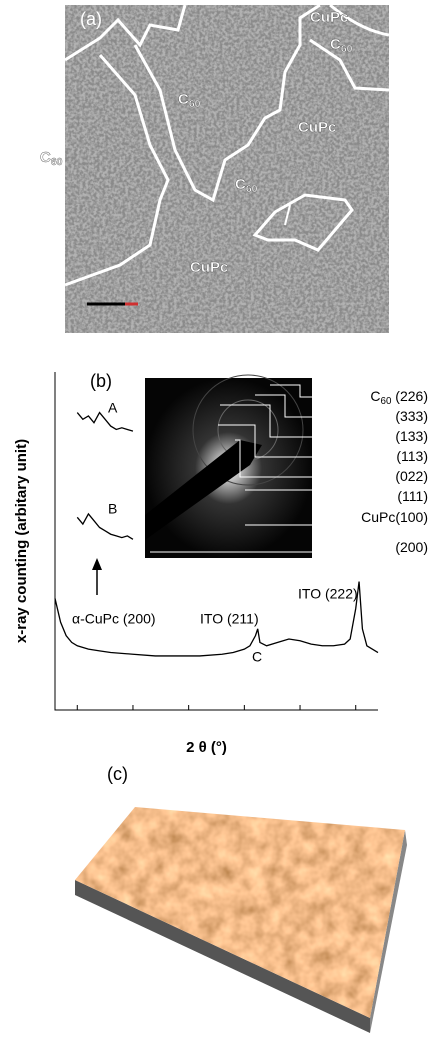 The width and height of the screenshot is (433, 1043). What do you see at coordinates (386, 401) in the screenshot?
I see `diffraction-label-sub: 60` at bounding box center [386, 401].